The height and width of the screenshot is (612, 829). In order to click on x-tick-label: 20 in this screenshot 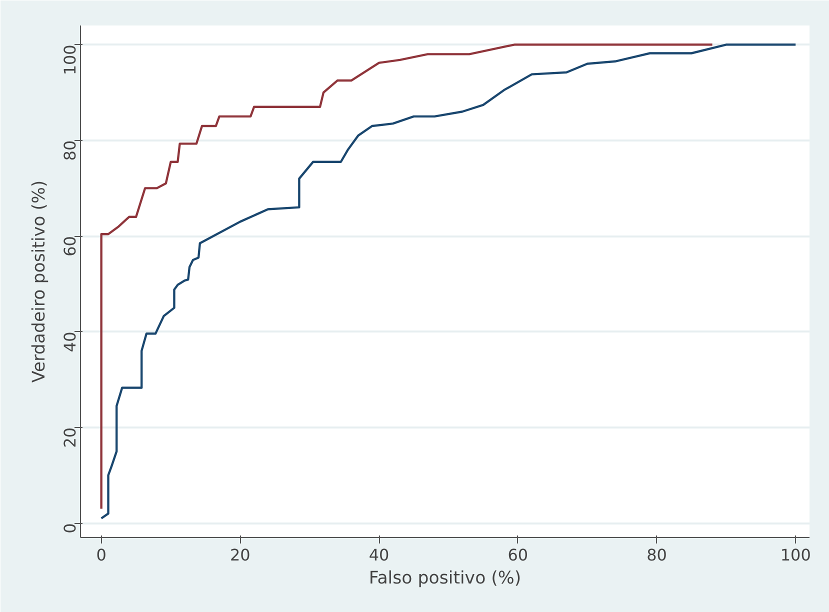, I will do `click(240, 555)`.